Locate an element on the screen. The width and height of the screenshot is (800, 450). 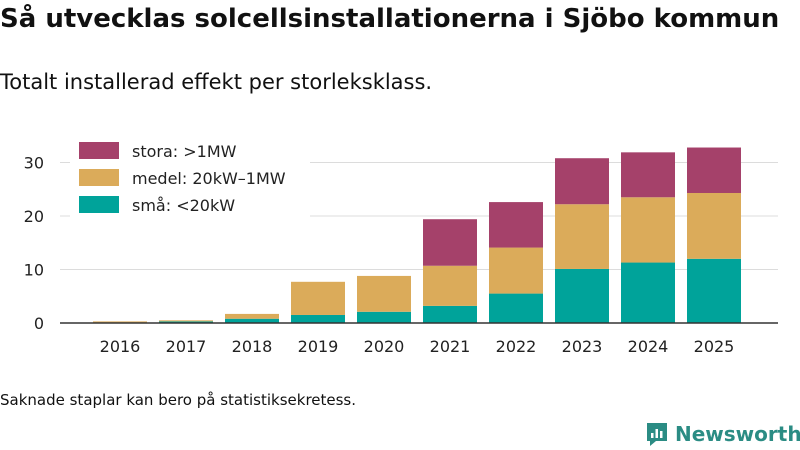
y-tick-label: 30 is located at coordinates (34, 163).